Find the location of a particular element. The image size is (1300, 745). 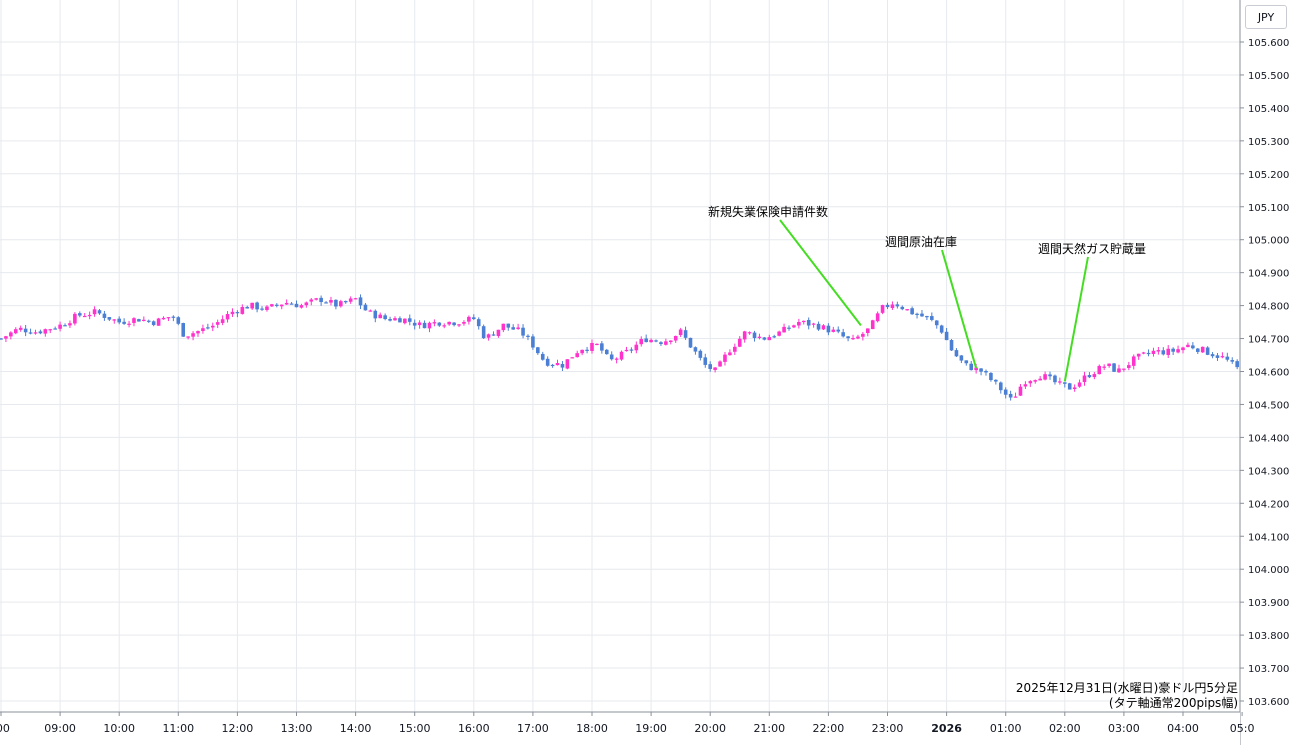

y-tick-label: 105.000 is located at coordinates (1268, 241).